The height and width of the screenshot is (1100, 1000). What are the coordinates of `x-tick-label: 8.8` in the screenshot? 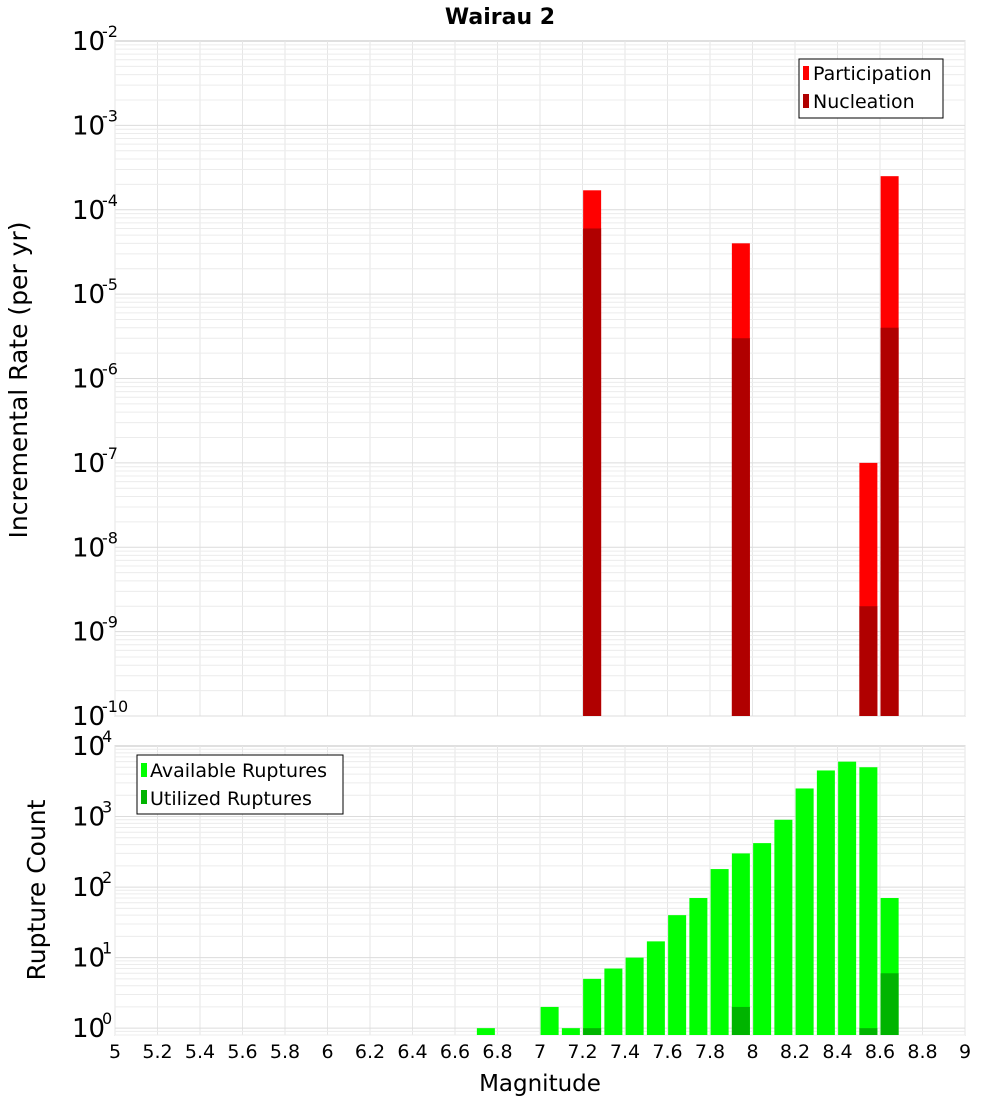 It's located at (922, 1052).